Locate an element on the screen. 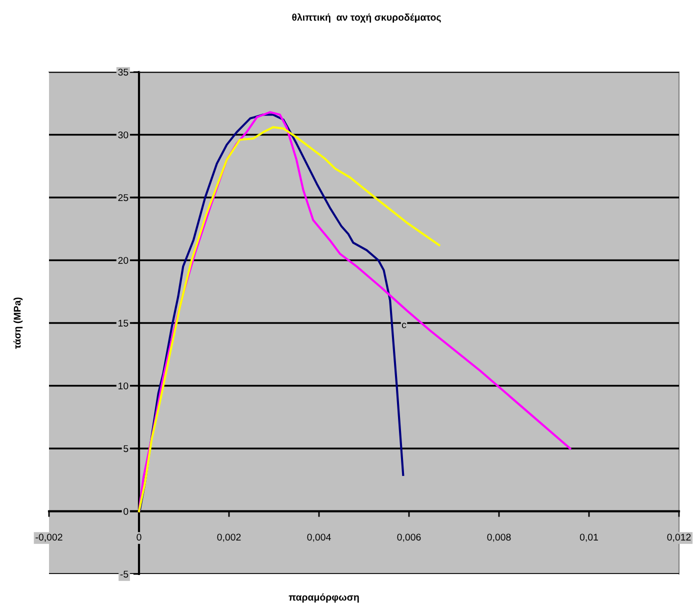 This screenshot has height=607, width=693. x-tick-label: 0,012 is located at coordinates (679, 538).